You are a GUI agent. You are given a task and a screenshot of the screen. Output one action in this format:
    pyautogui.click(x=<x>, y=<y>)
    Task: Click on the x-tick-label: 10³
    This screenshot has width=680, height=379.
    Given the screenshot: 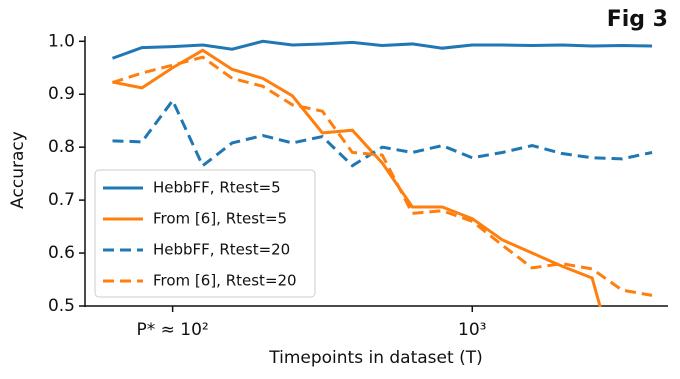 What is the action you would take?
    pyautogui.click(x=472, y=330)
    